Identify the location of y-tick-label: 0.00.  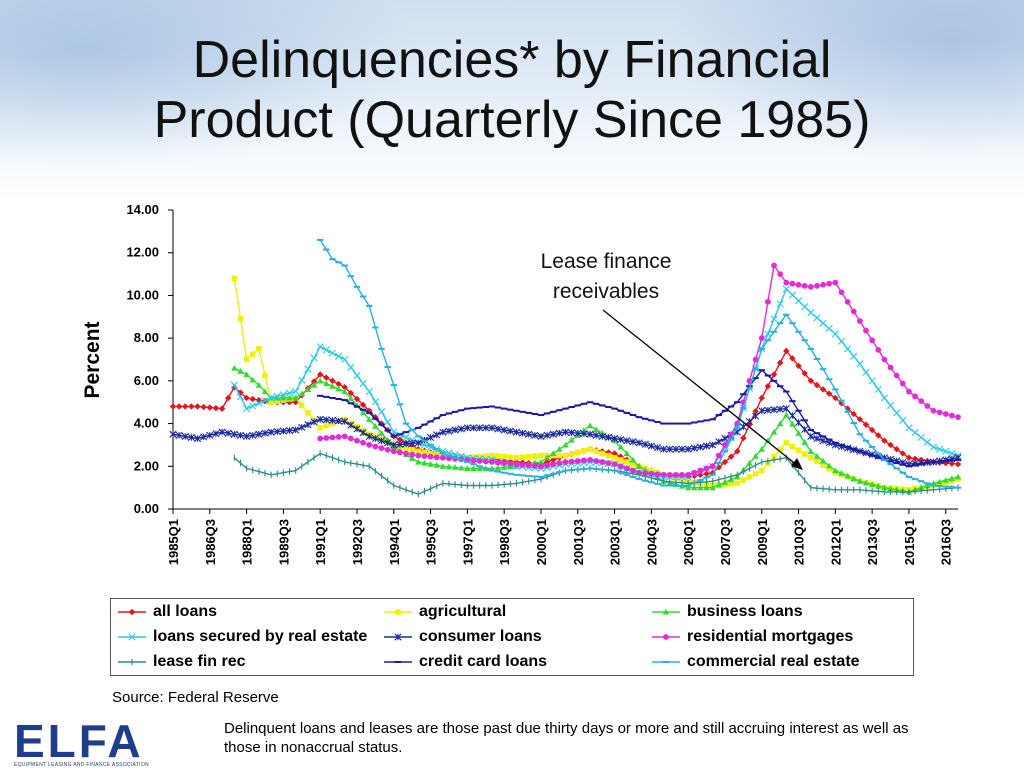
(146, 508).